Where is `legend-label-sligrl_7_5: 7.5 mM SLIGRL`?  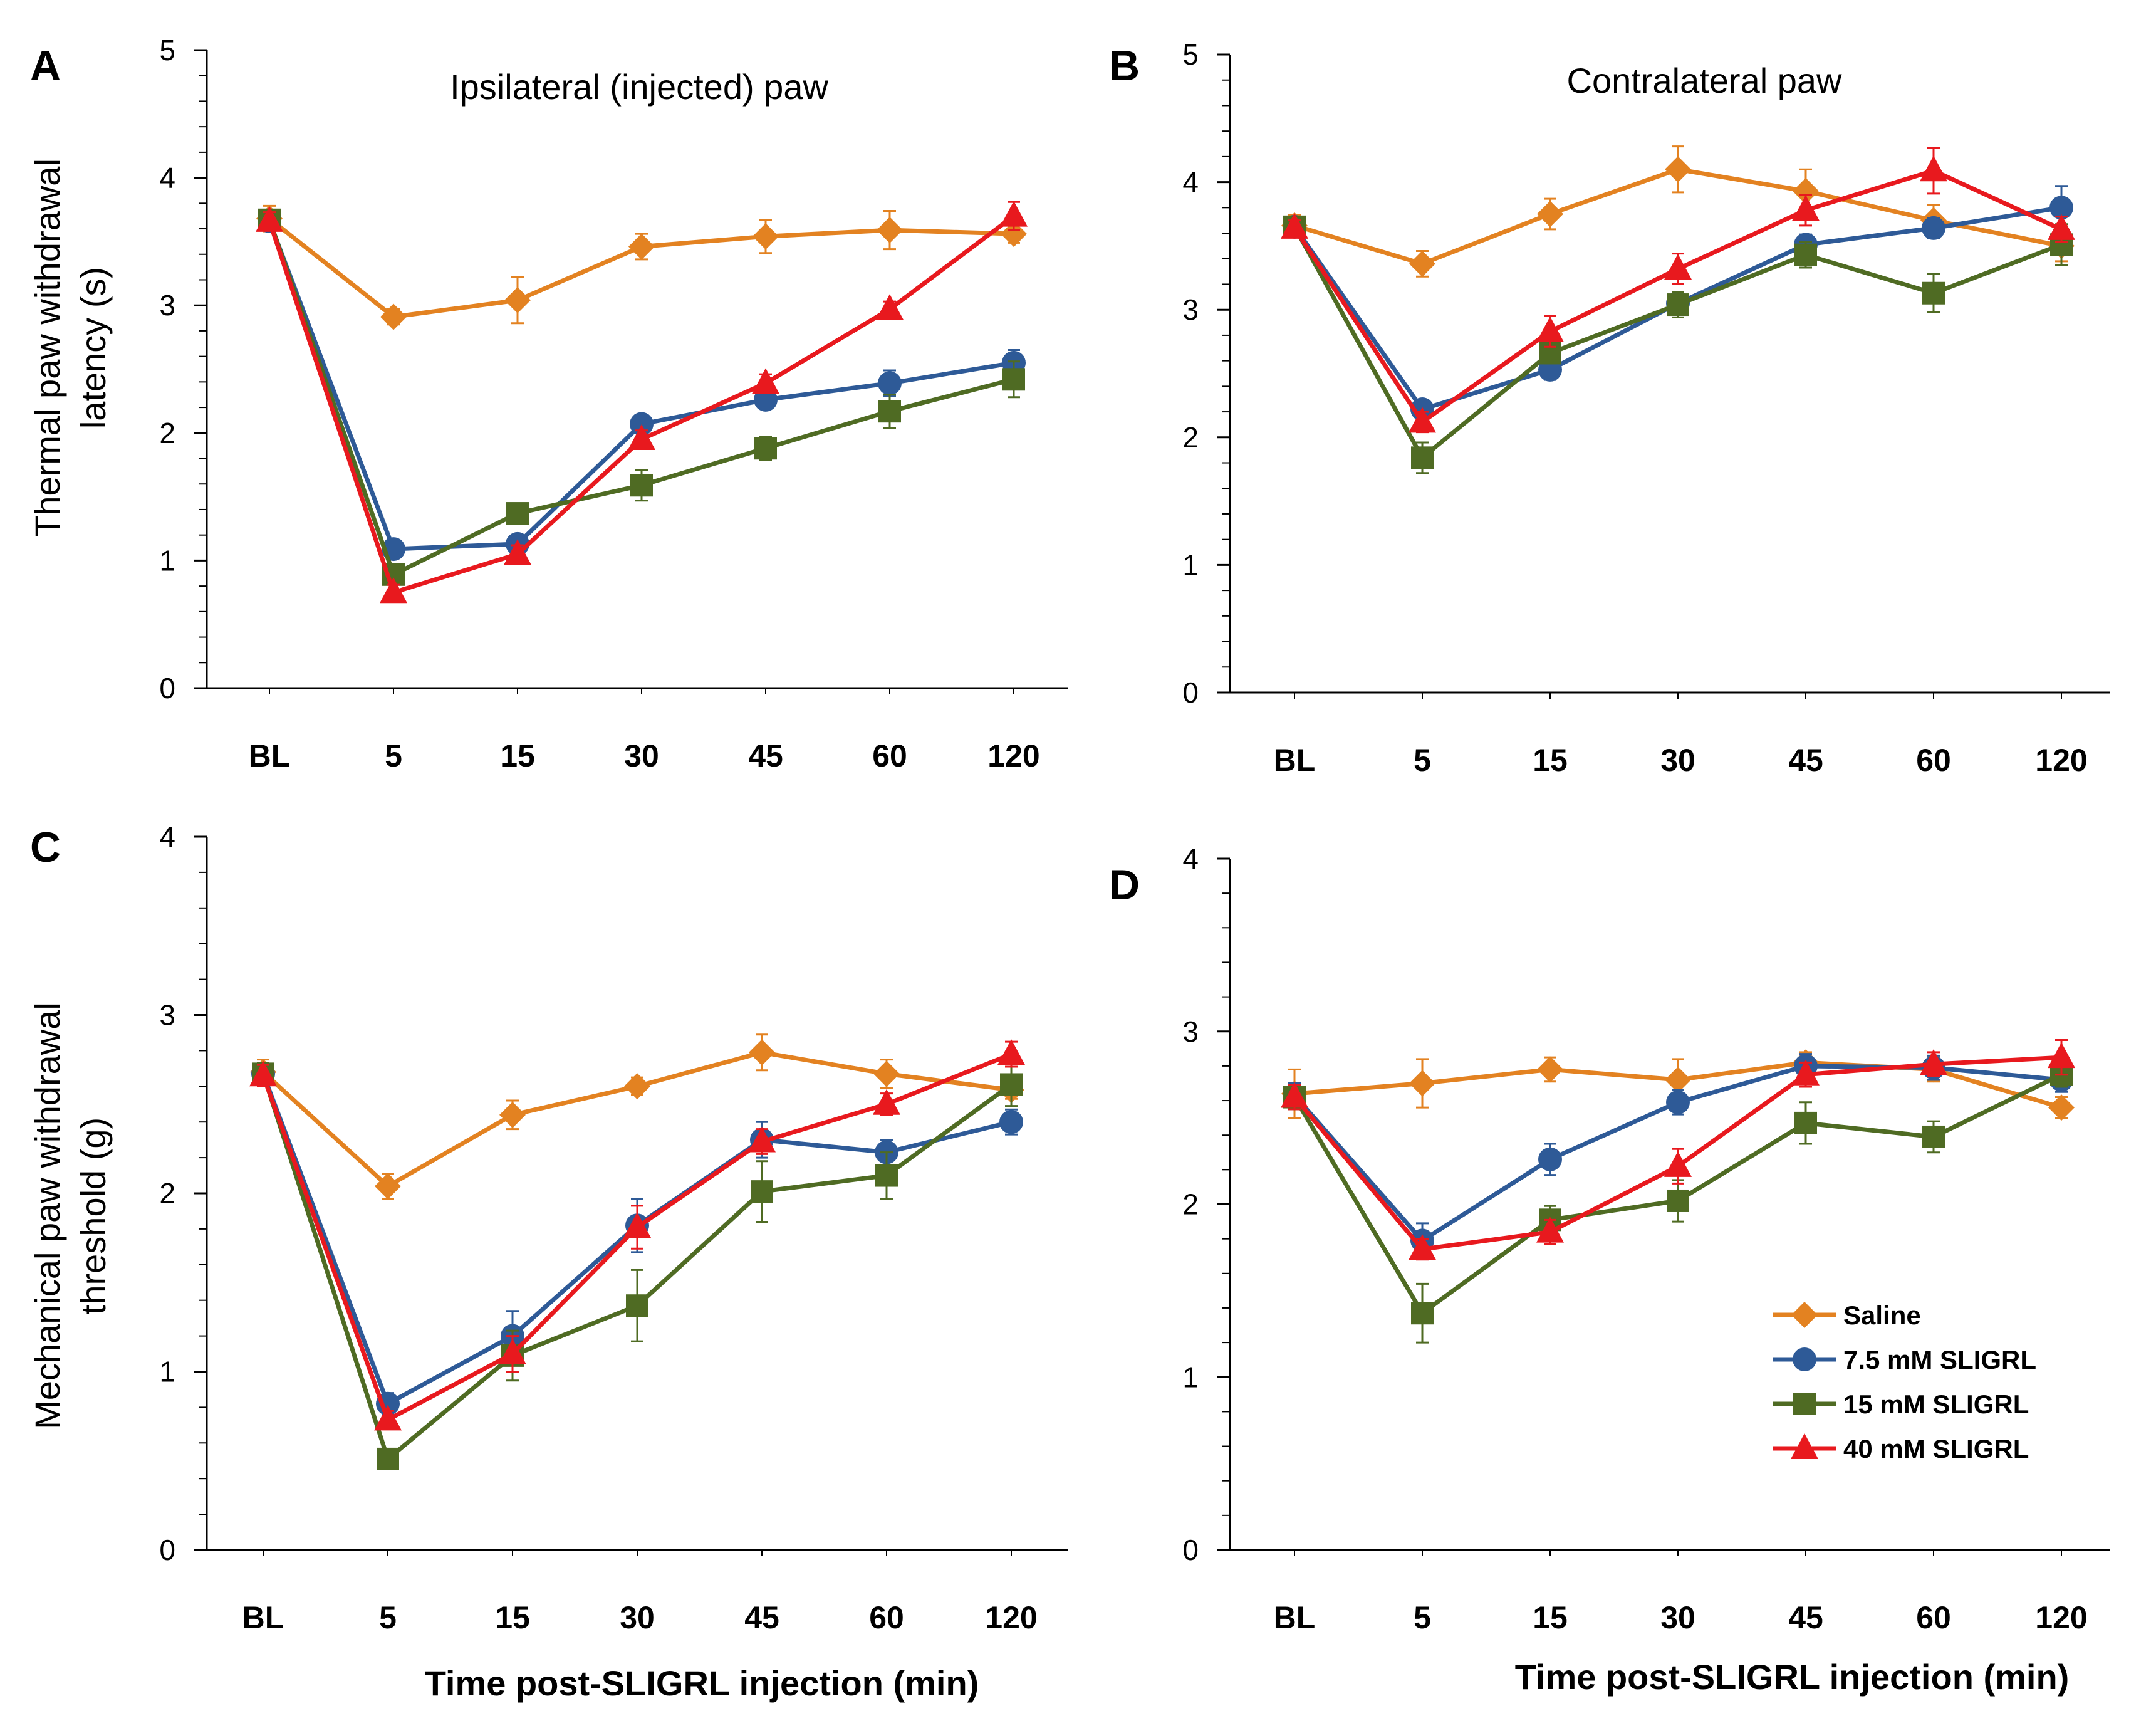
legend-label-sligrl_7_5: 7.5 mM SLIGRL is located at coordinates (1939, 1359).